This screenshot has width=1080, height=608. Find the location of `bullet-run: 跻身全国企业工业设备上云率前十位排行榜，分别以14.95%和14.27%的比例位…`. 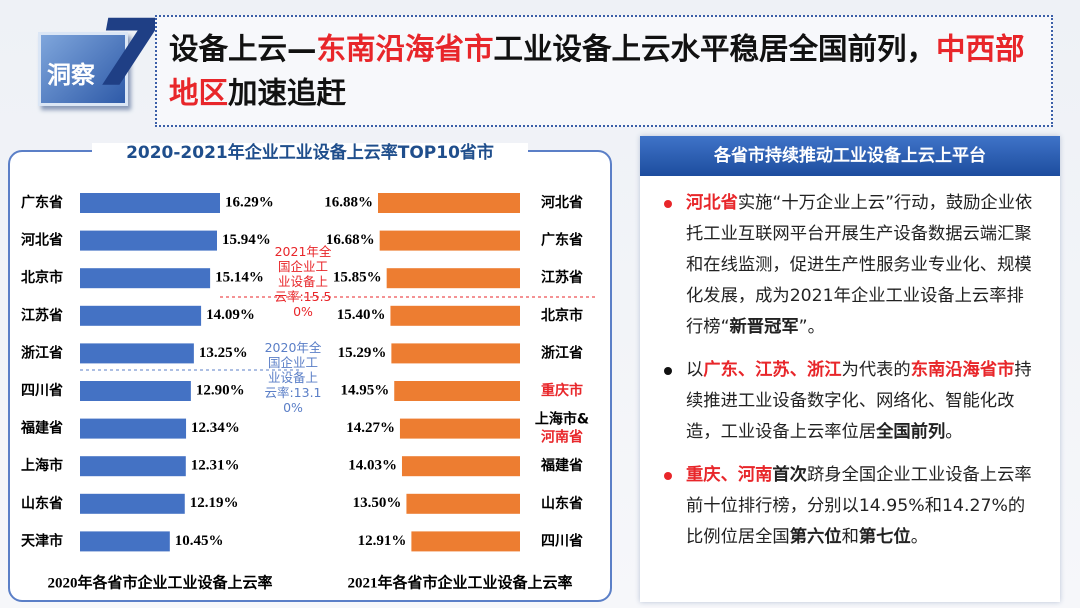

bullet-run: 跻身全国企业工业设备上云率前十位排行榜，分别以14.95%和14.27%的比例位… is located at coordinates (859, 506).